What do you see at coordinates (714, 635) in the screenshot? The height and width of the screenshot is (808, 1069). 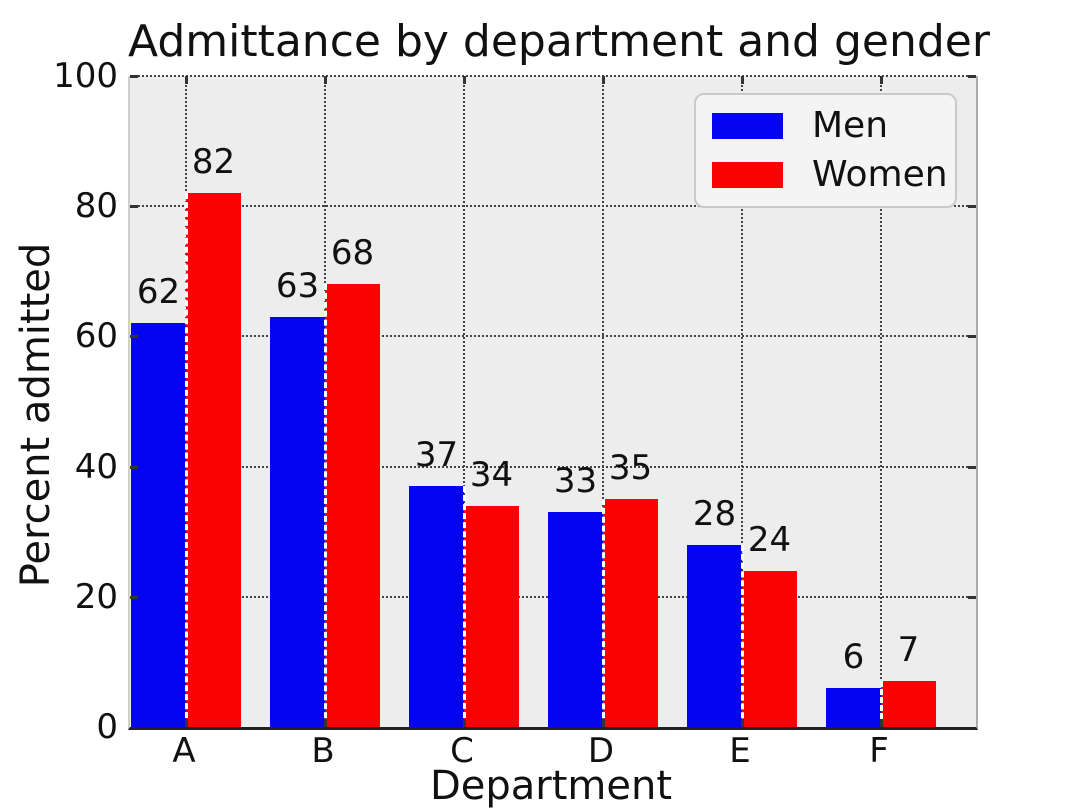 I see `bar-men-E` at bounding box center [714, 635].